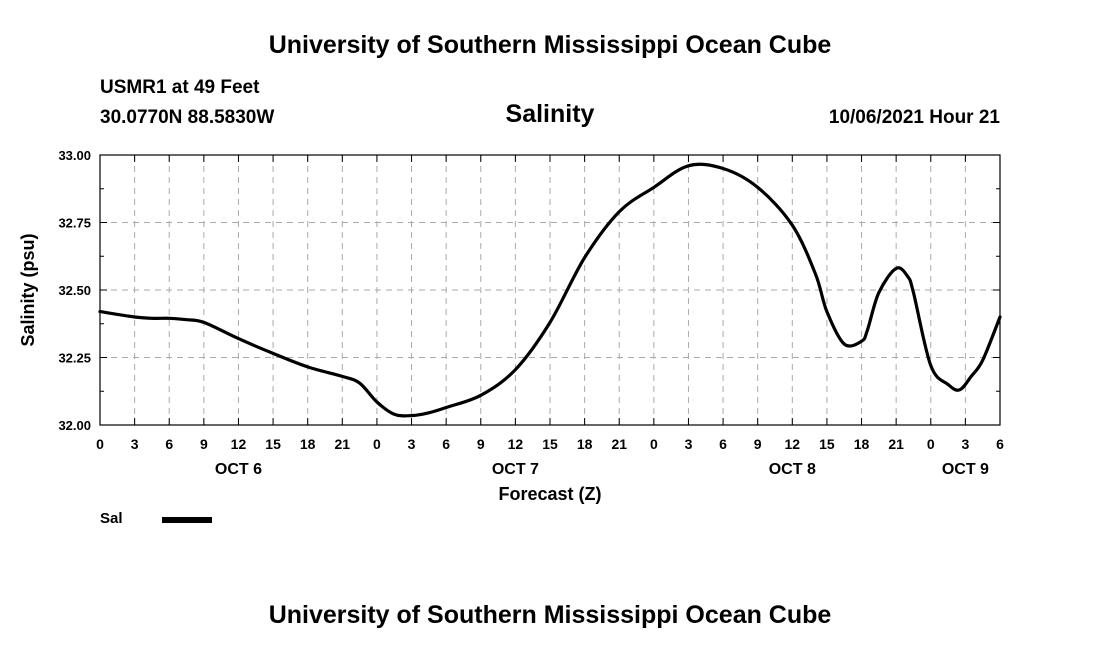 Image resolution: width=1100 pixels, height=650 pixels. Describe the element at coordinates (515, 469) in the screenshot. I see `date-label: OCT 7` at that location.